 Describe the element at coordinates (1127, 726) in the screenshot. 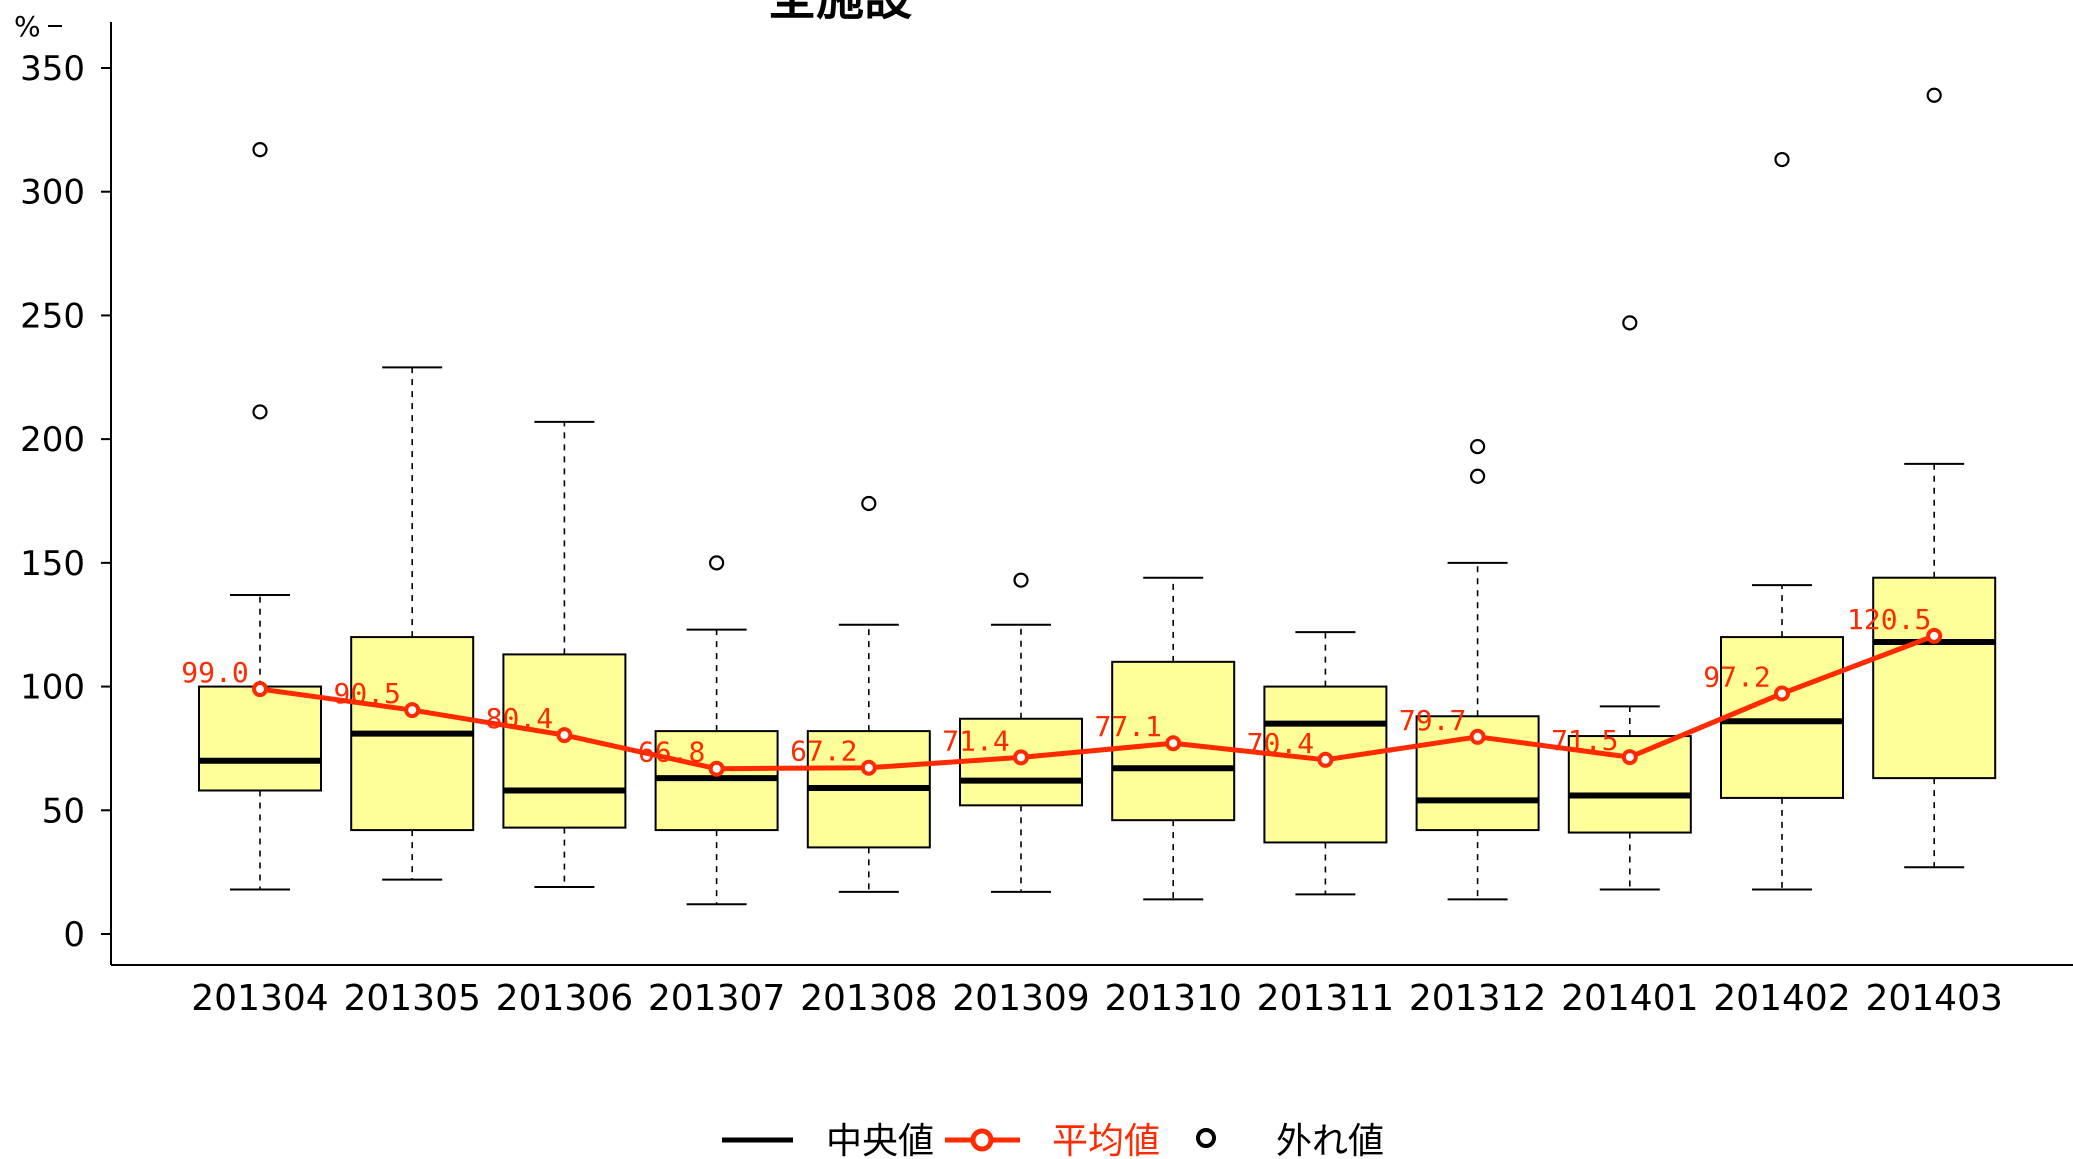

I see `mean-label: 77.1` at that location.